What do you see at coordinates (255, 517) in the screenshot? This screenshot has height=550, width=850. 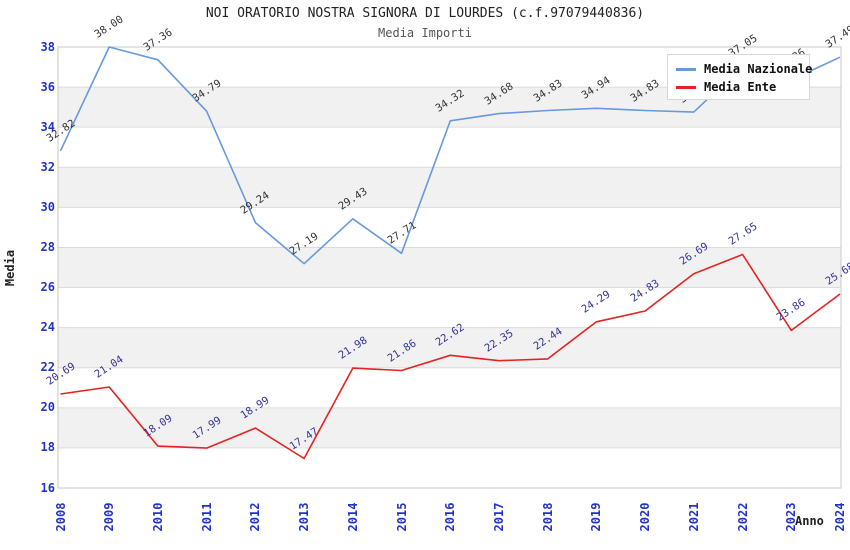 I see `x-tick-label: 2012` at bounding box center [255, 517].